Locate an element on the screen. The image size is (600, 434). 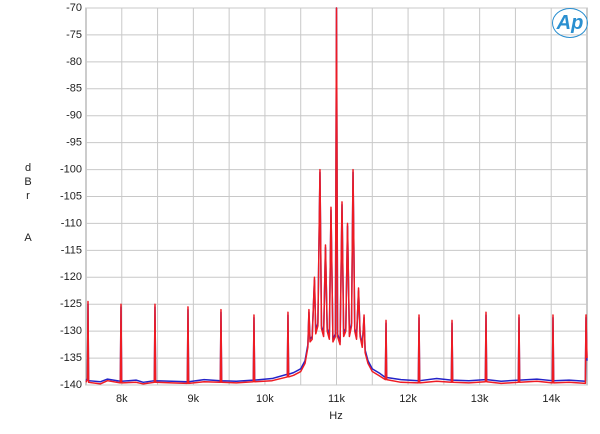
y-tick-label: -100 is located at coordinates (71, 169).